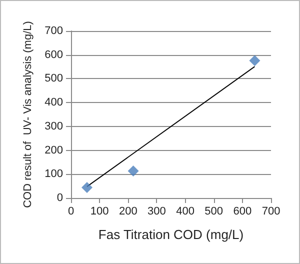  I want to click on x-tick-label: 600, so click(242, 212).